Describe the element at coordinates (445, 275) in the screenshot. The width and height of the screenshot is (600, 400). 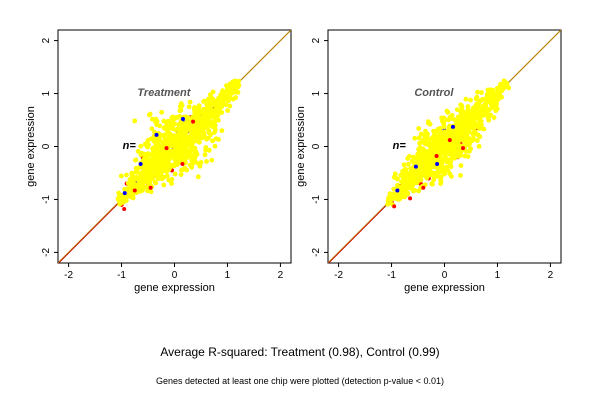
I see `chart1-xtick-label: 0` at that location.